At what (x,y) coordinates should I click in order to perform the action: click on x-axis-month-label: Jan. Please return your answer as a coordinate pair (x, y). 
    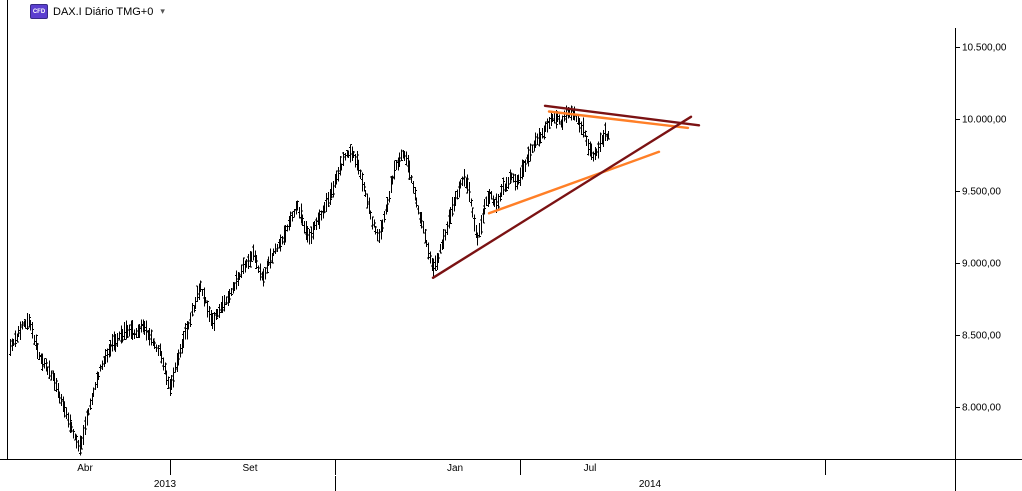
    Looking at the image, I should click on (455, 468).